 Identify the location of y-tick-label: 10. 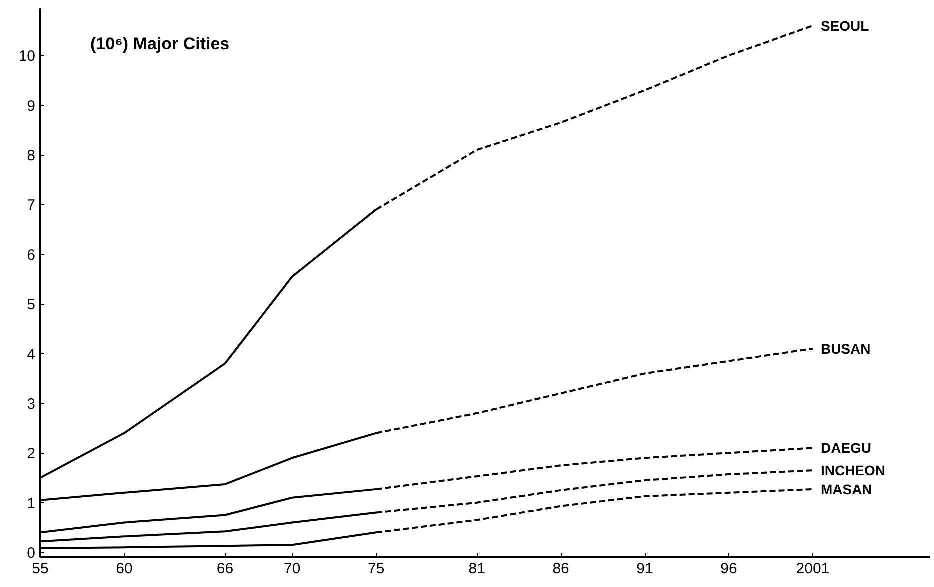
(27, 57).